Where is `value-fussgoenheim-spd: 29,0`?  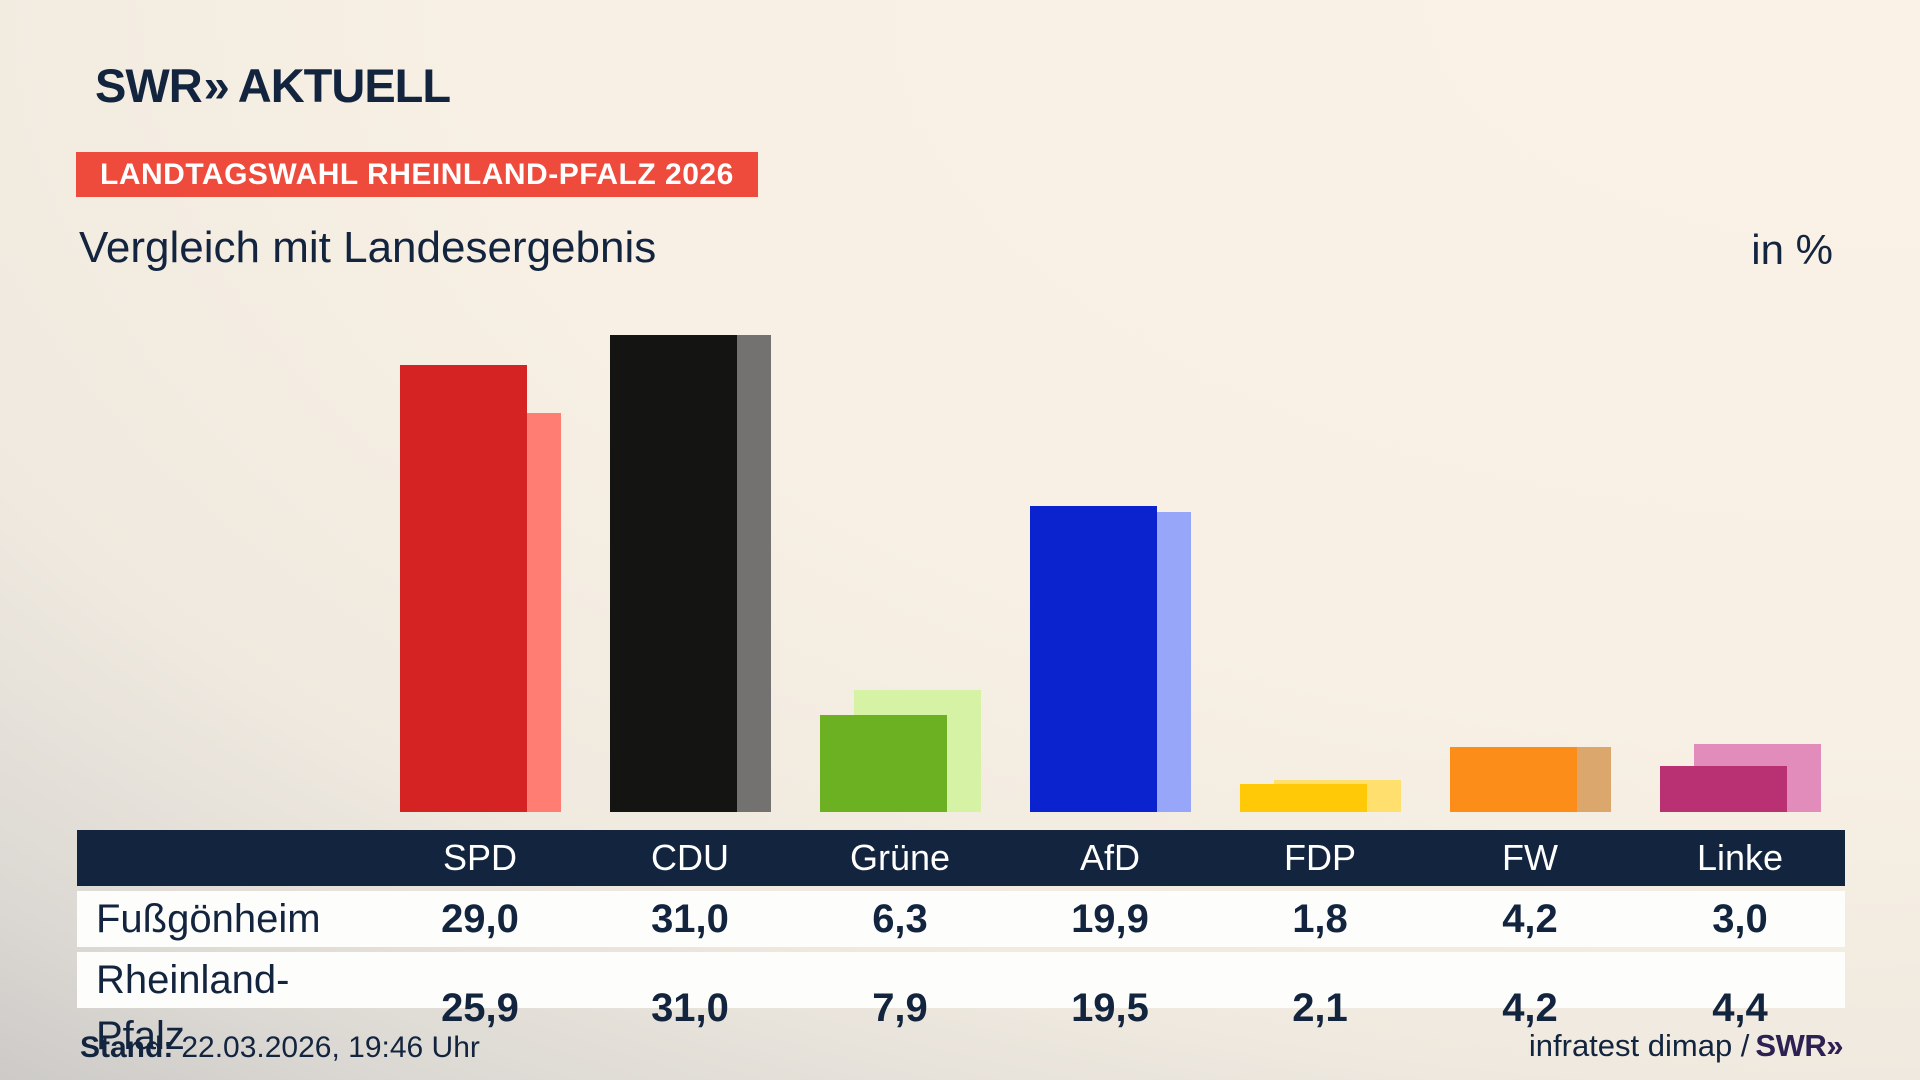
value-fussgoenheim-spd: 29,0 is located at coordinates (480, 919).